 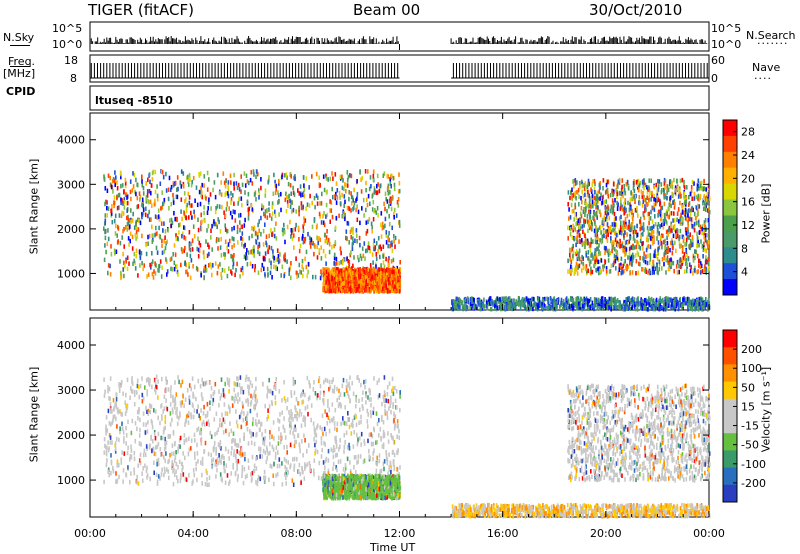 I want to click on nsearch-tick-high: 10^5, so click(x=726, y=28).